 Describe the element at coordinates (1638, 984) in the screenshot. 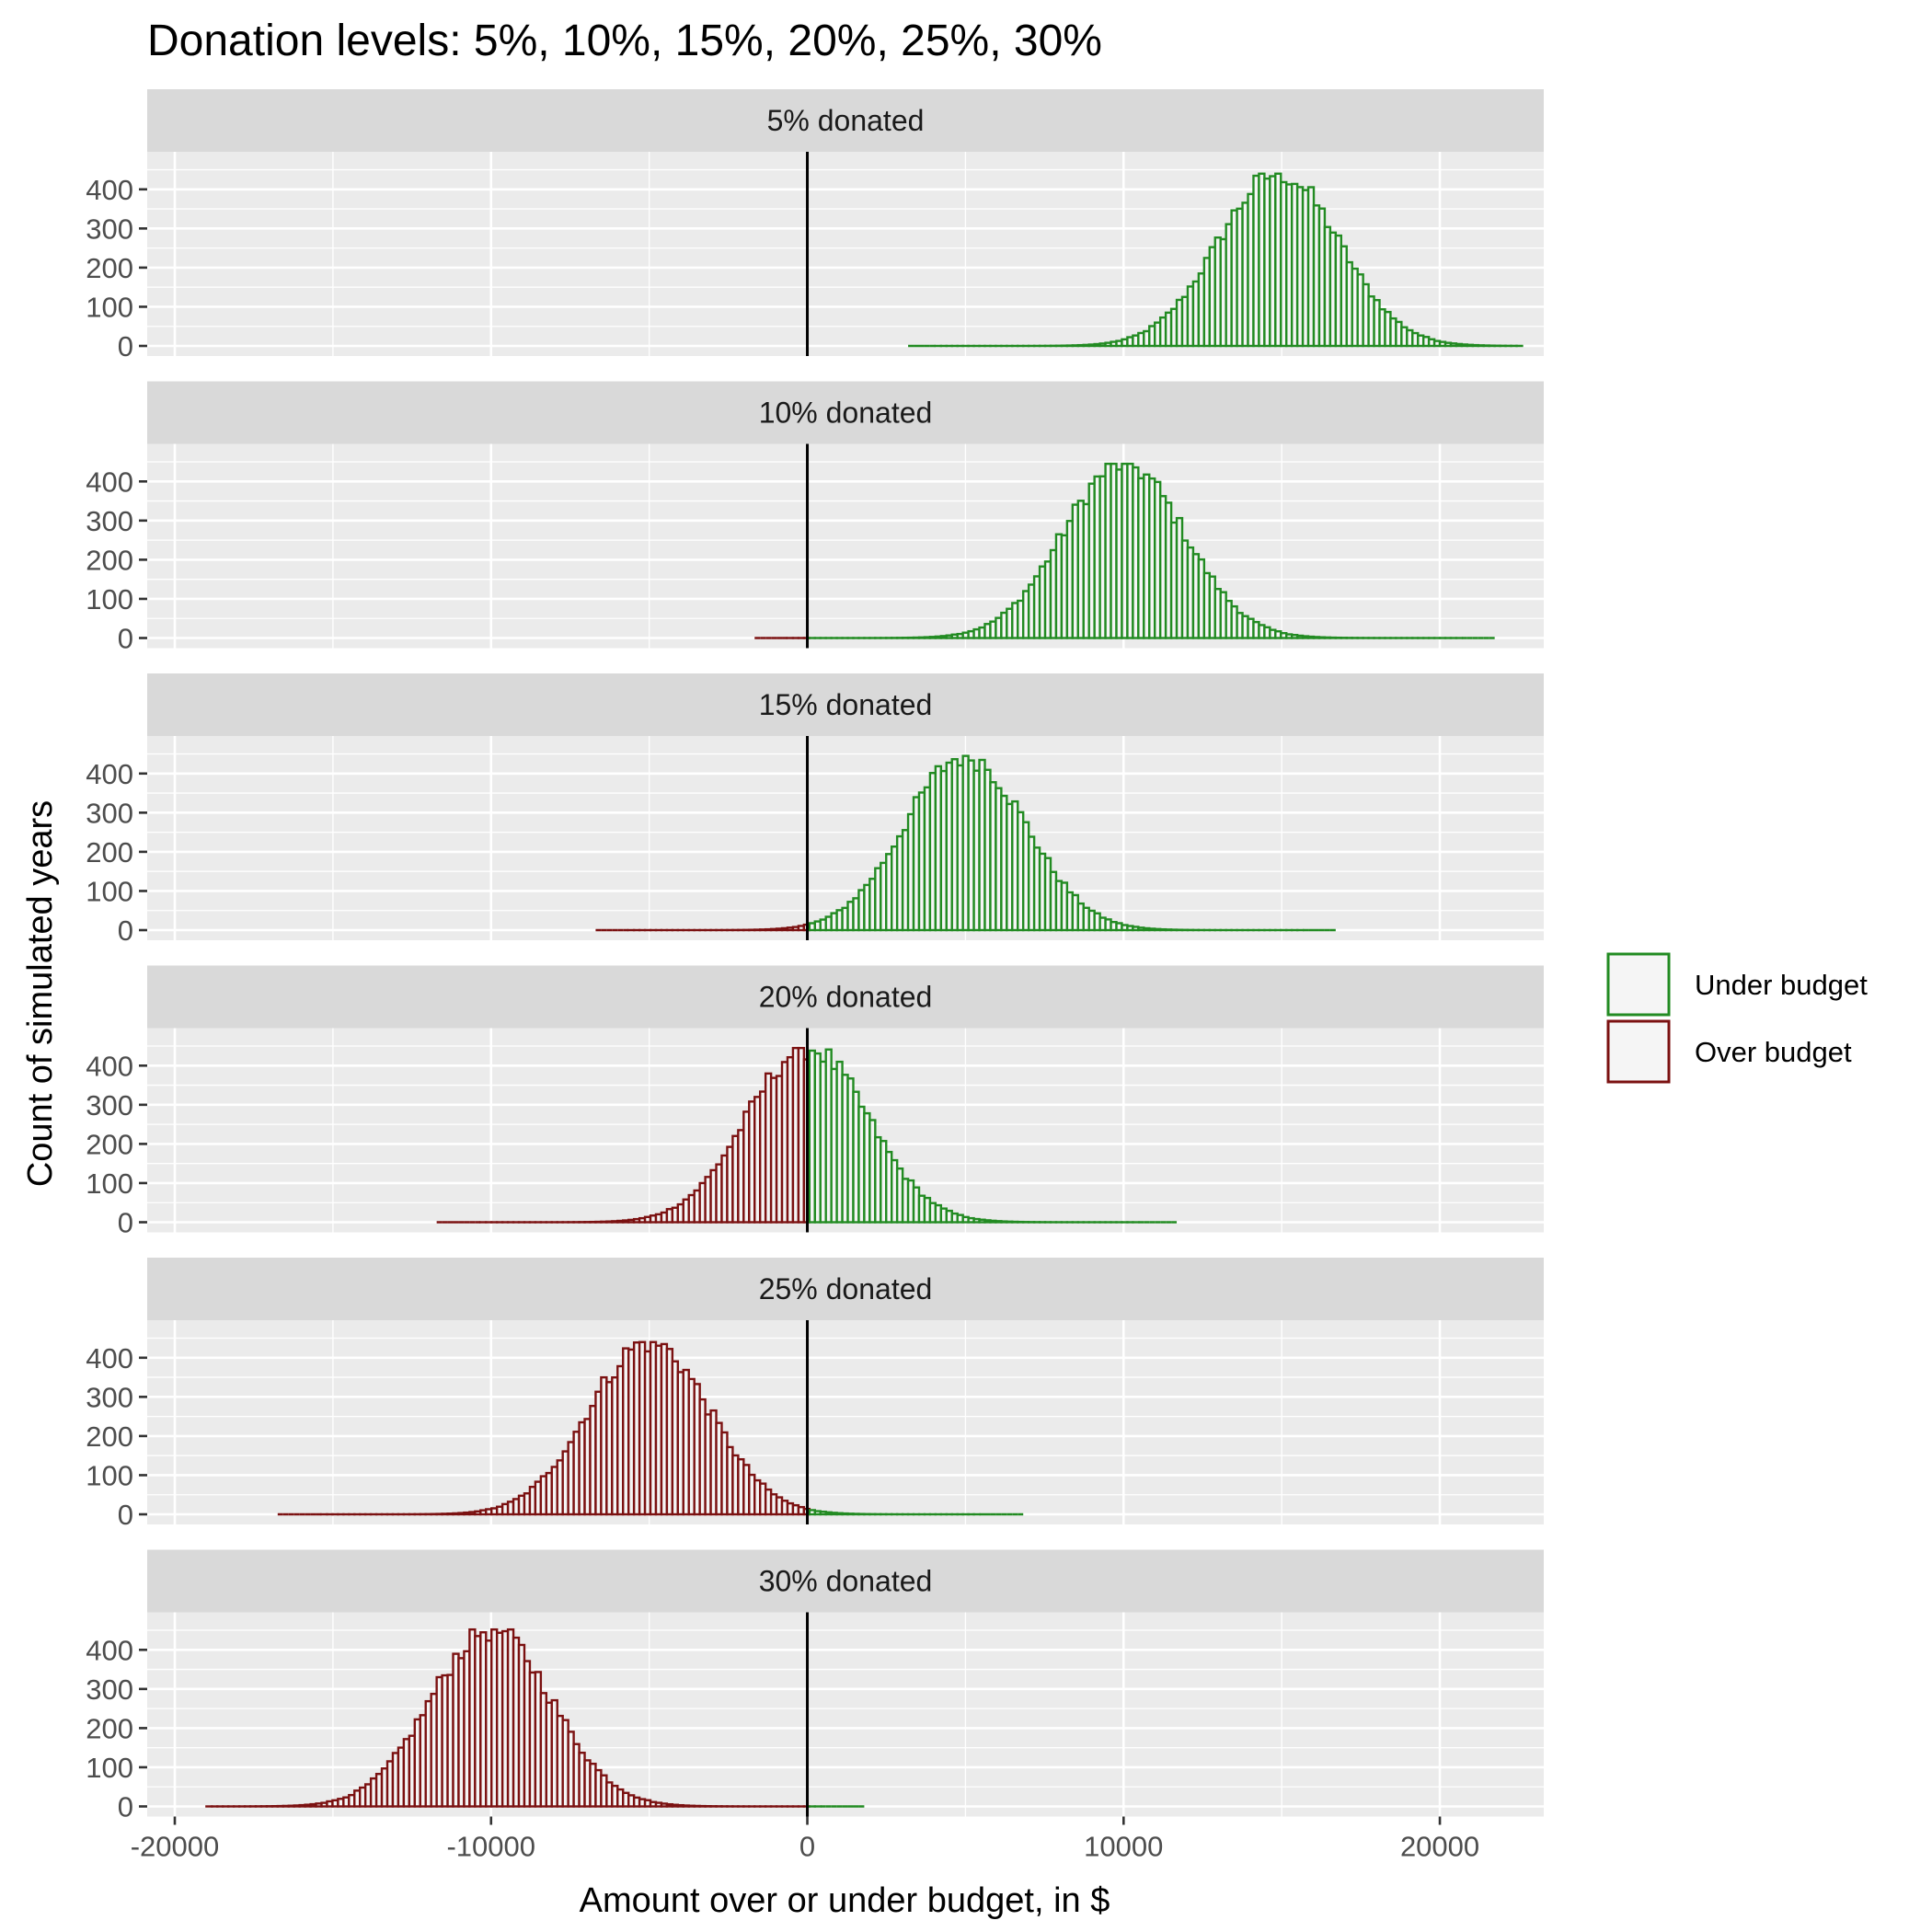

I see `legend-key-under-budget` at that location.